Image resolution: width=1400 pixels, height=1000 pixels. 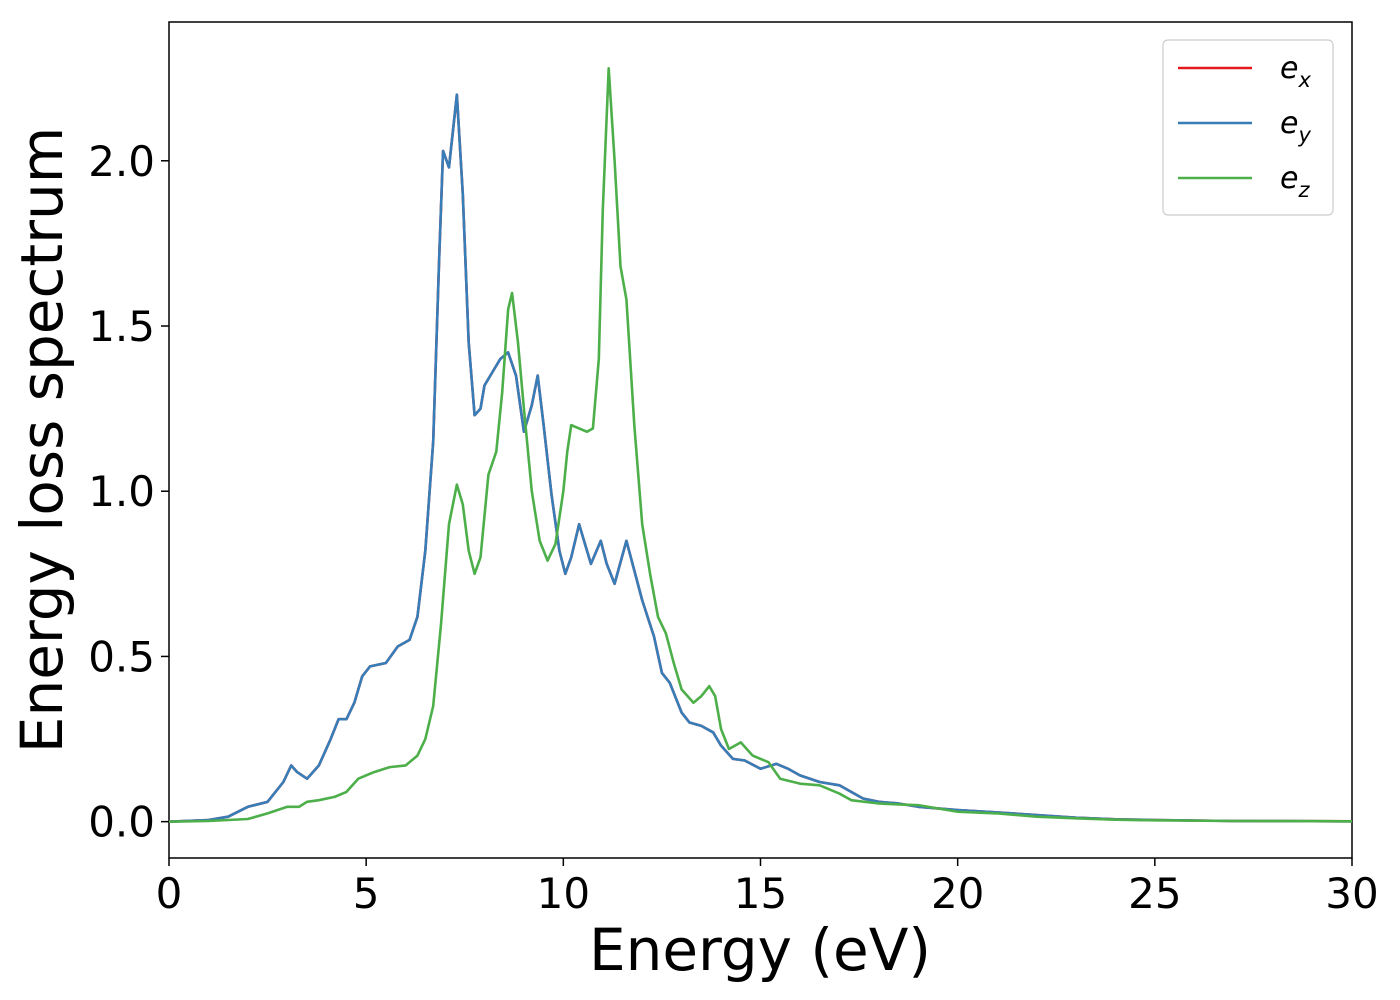 I want to click on legend-label-subscript: y, so click(x=1304, y=135).